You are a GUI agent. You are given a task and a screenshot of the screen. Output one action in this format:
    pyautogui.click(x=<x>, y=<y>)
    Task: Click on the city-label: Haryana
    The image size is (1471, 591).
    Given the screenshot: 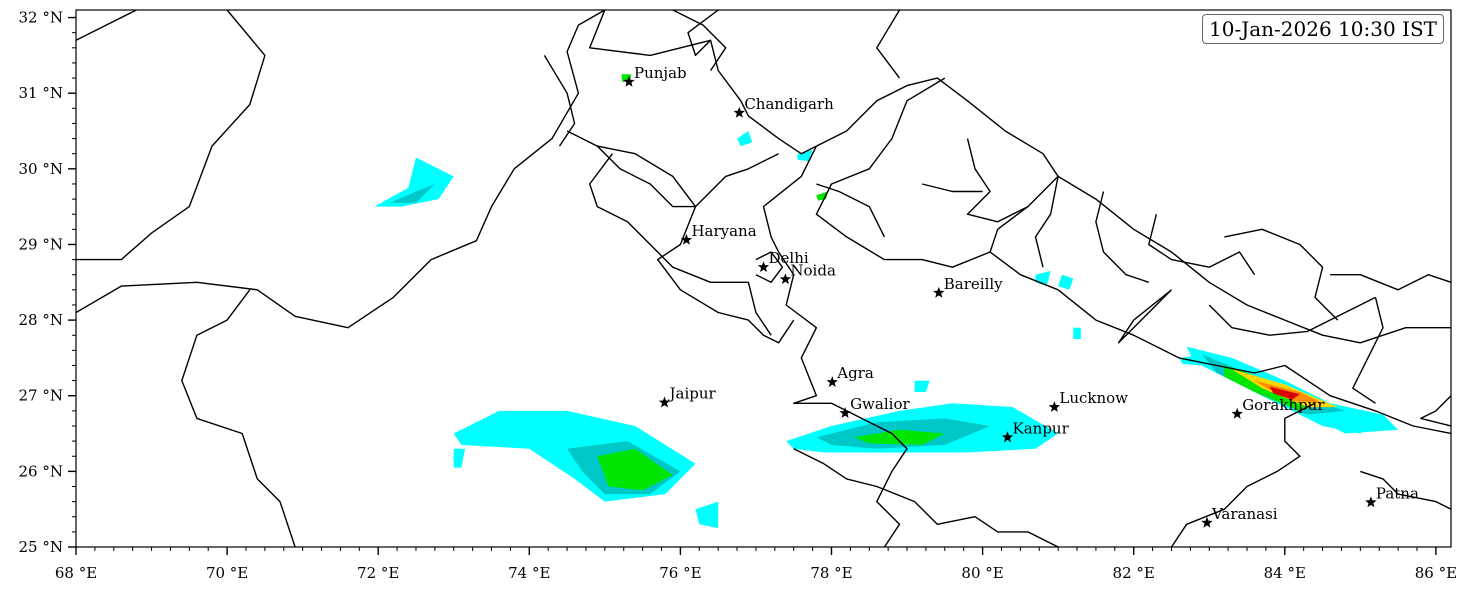 What is the action you would take?
    pyautogui.click(x=723, y=231)
    